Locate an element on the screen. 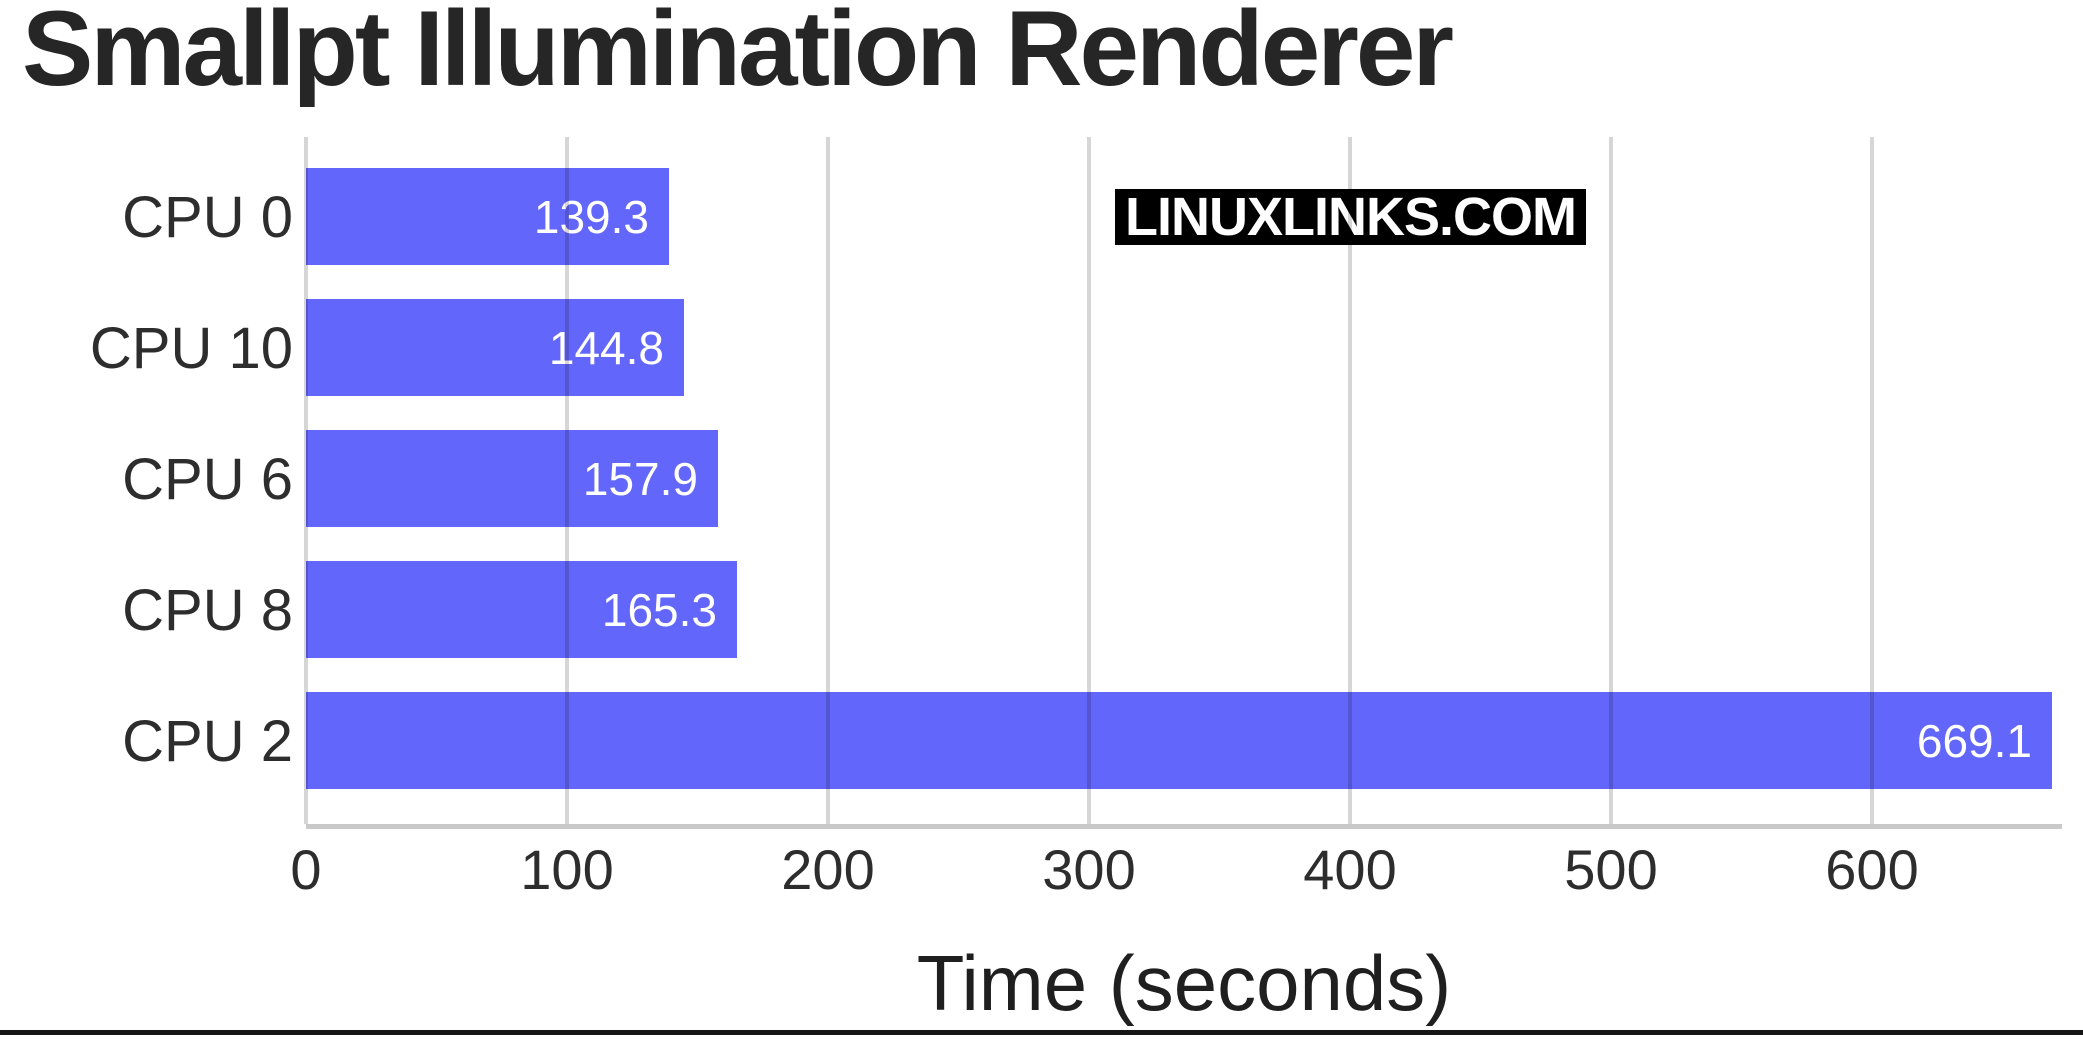 The width and height of the screenshot is (2083, 1039). bar-value-label: 157.9 is located at coordinates (640, 479).